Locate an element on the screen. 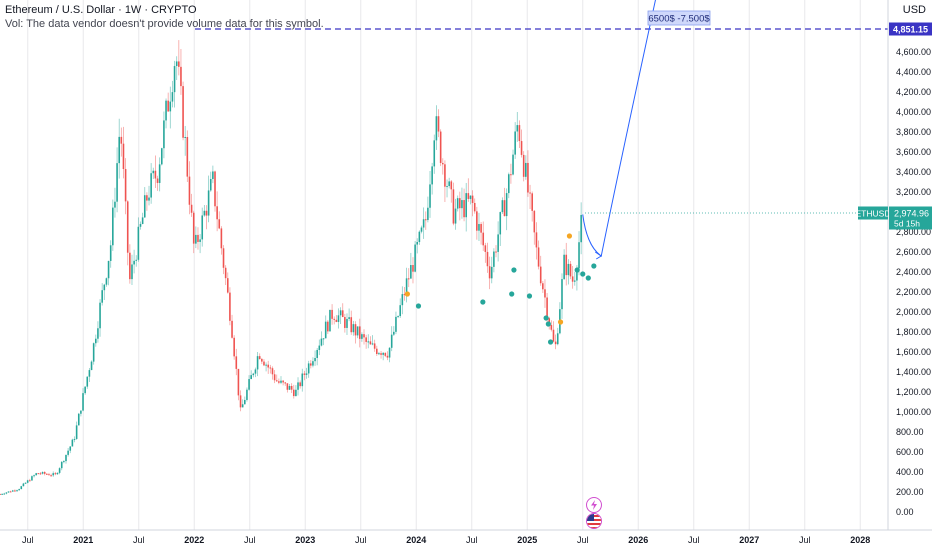  lightning-icon is located at coordinates (594, 505).